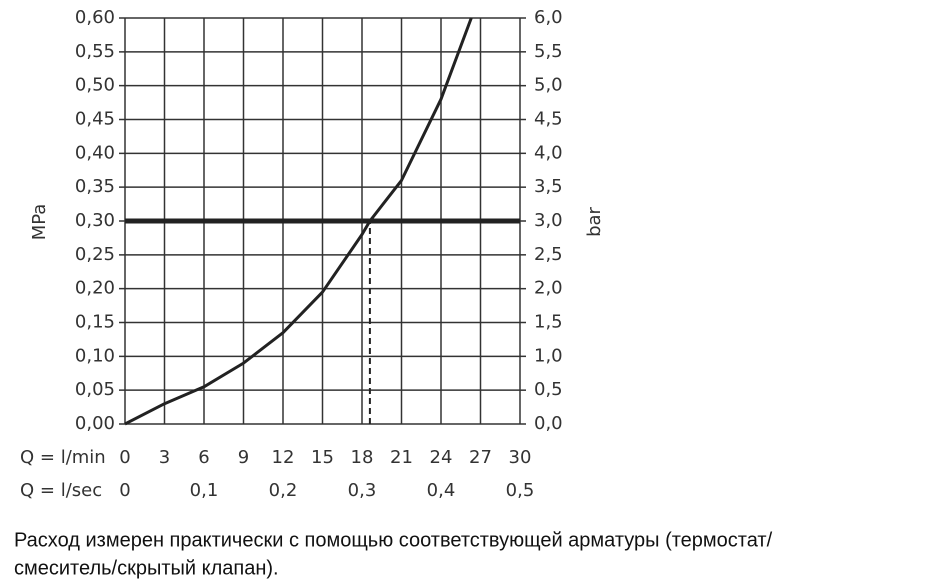  What do you see at coordinates (401, 457) in the screenshot?
I see `x-tick-label: 21` at bounding box center [401, 457].